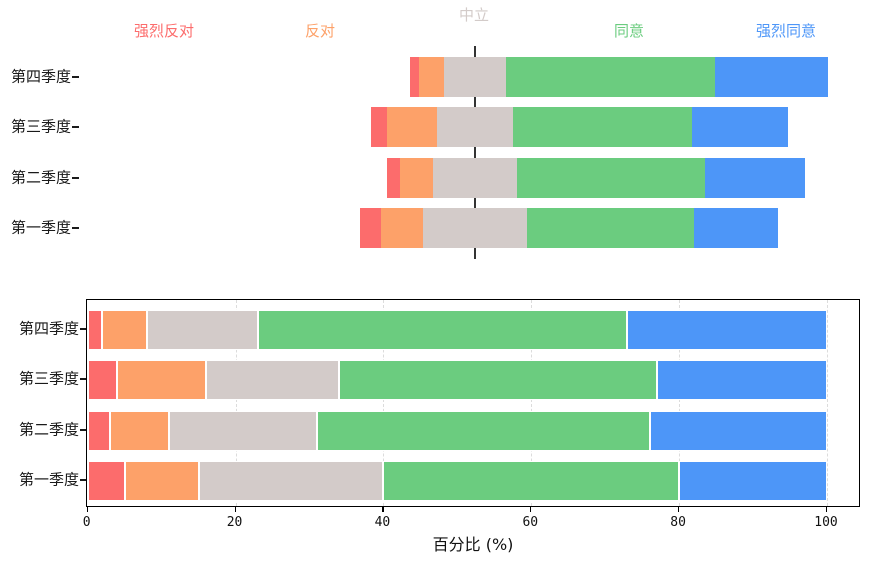 The width and height of the screenshot is (871, 566). I want to click on x-tick-label: 20, so click(234, 522).